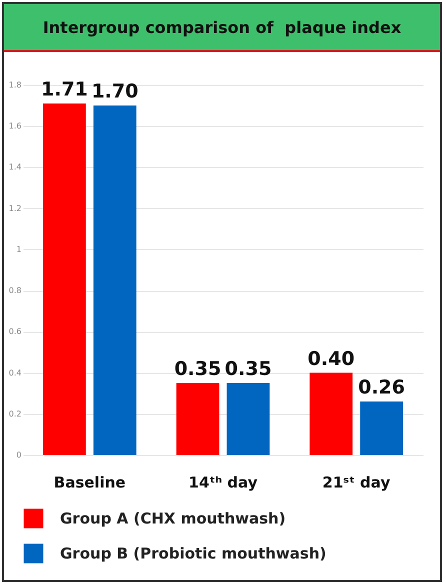 This screenshot has width=446, height=584. What do you see at coordinates (15, 126) in the screenshot?
I see `y-tick-label: 1.6` at bounding box center [15, 126].